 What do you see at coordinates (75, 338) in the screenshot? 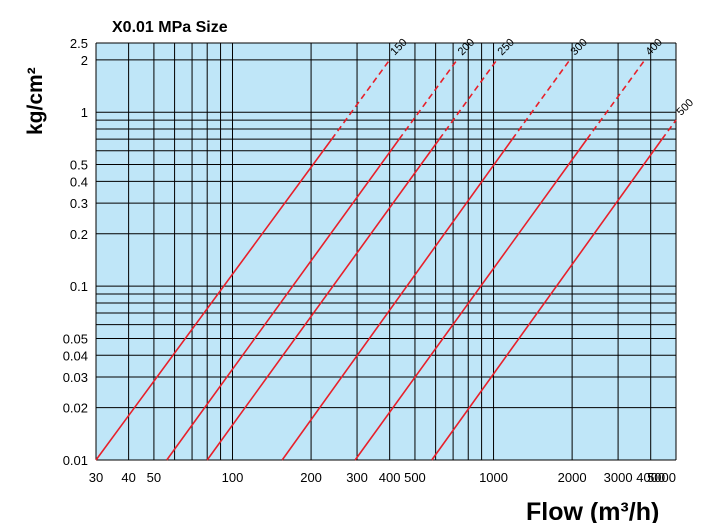
I see `y-tick-label: 0.05` at bounding box center [75, 338].